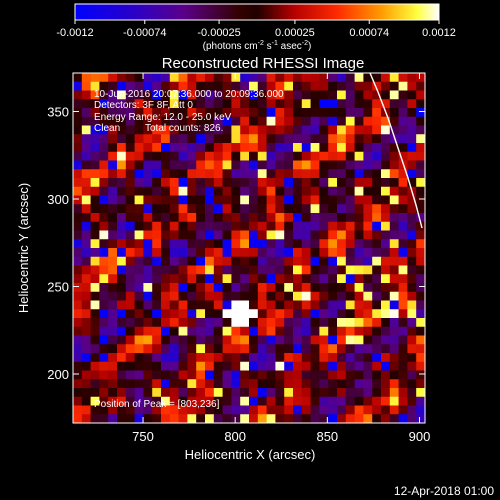 The image size is (500, 500). Describe the element at coordinates (143, 436) in the screenshot. I see `x-tick-label: 750` at that location.